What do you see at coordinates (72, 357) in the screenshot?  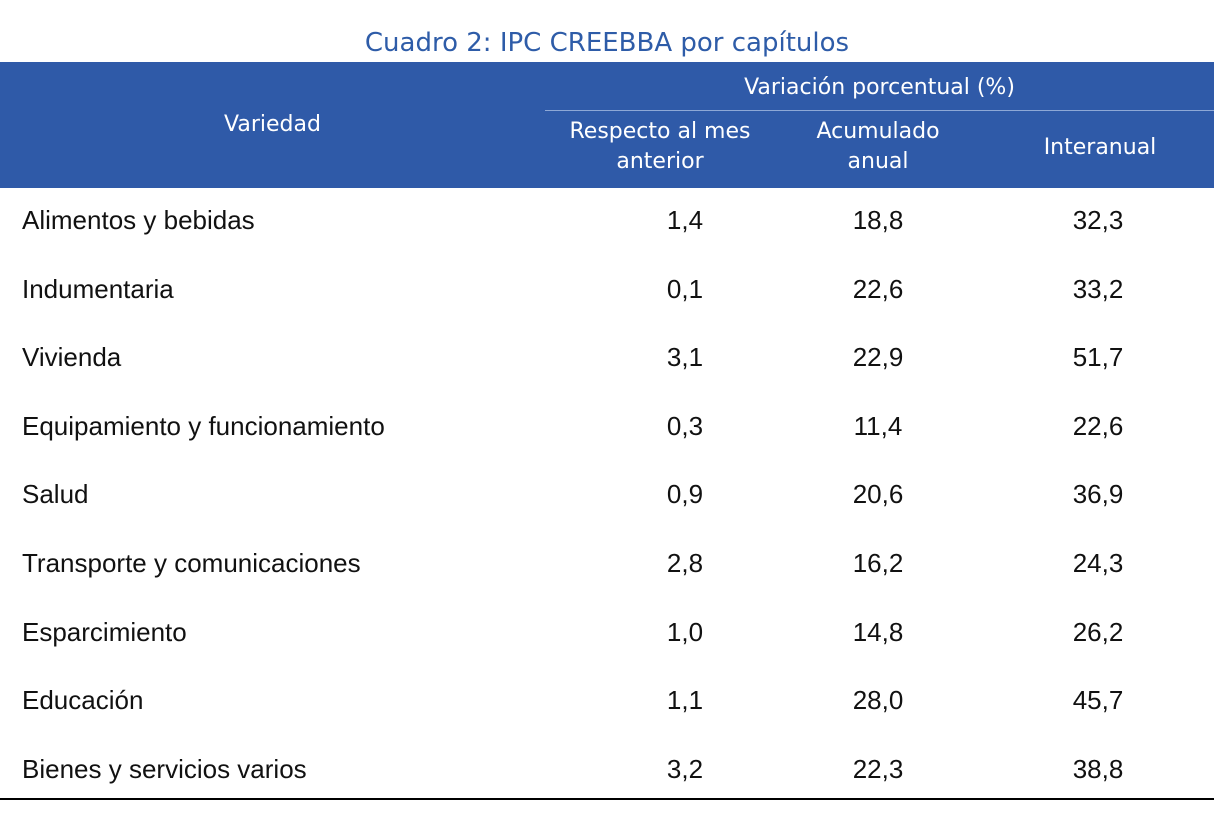 I see `row-label: Vivienda` at bounding box center [72, 357].